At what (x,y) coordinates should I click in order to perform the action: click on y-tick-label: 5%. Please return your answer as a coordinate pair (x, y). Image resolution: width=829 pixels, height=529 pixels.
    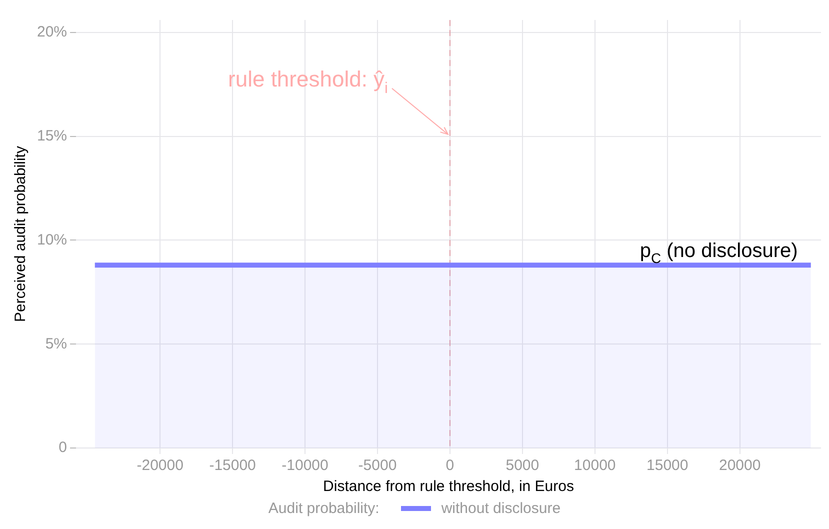
    Looking at the image, I should click on (56, 343).